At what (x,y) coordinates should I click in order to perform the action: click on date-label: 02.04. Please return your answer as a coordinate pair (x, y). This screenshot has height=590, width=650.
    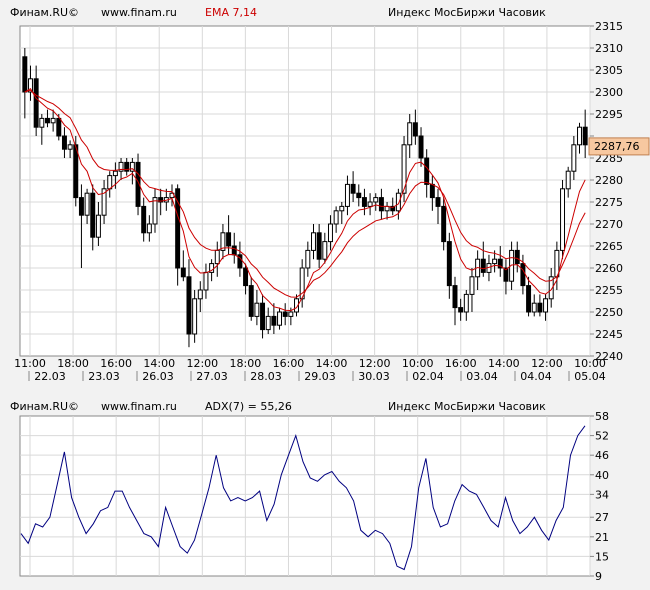
    Looking at the image, I should click on (428, 376).